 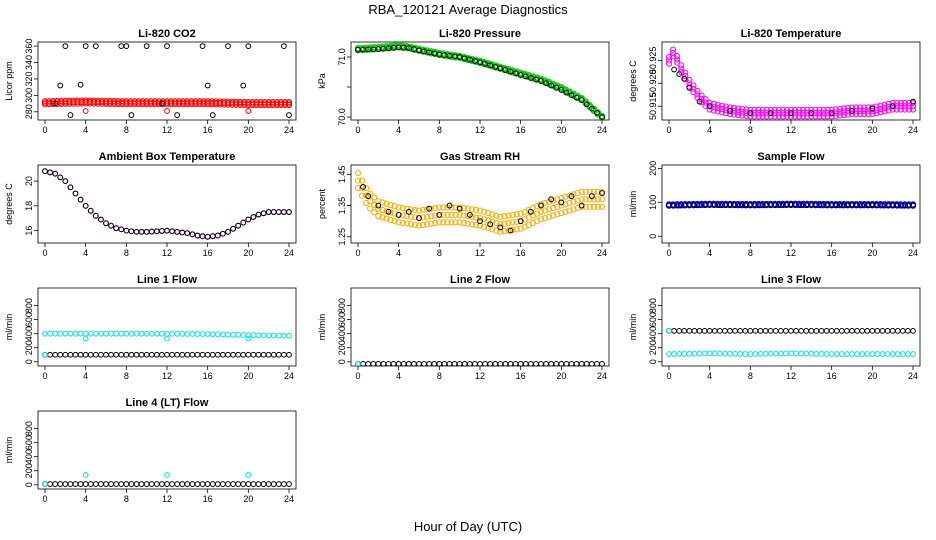 What do you see at coordinates (322, 81) in the screenshot?
I see `y-axis-label: kPa` at bounding box center [322, 81].